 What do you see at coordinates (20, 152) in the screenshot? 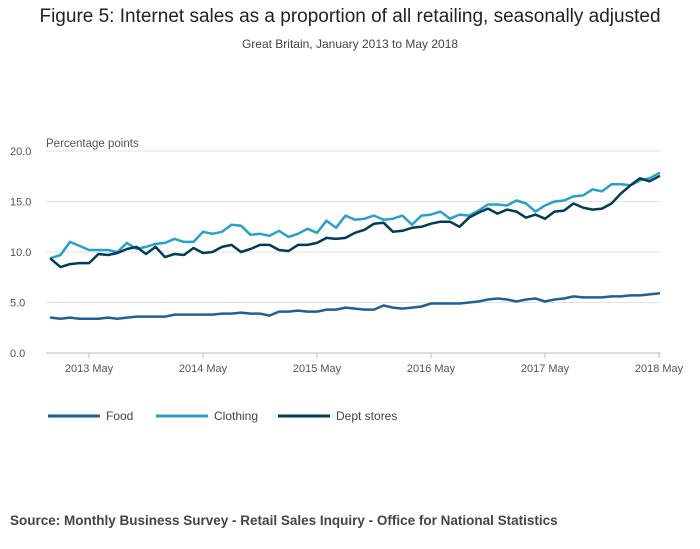
I see `y-tick-label: 20.0` at bounding box center [20, 152].